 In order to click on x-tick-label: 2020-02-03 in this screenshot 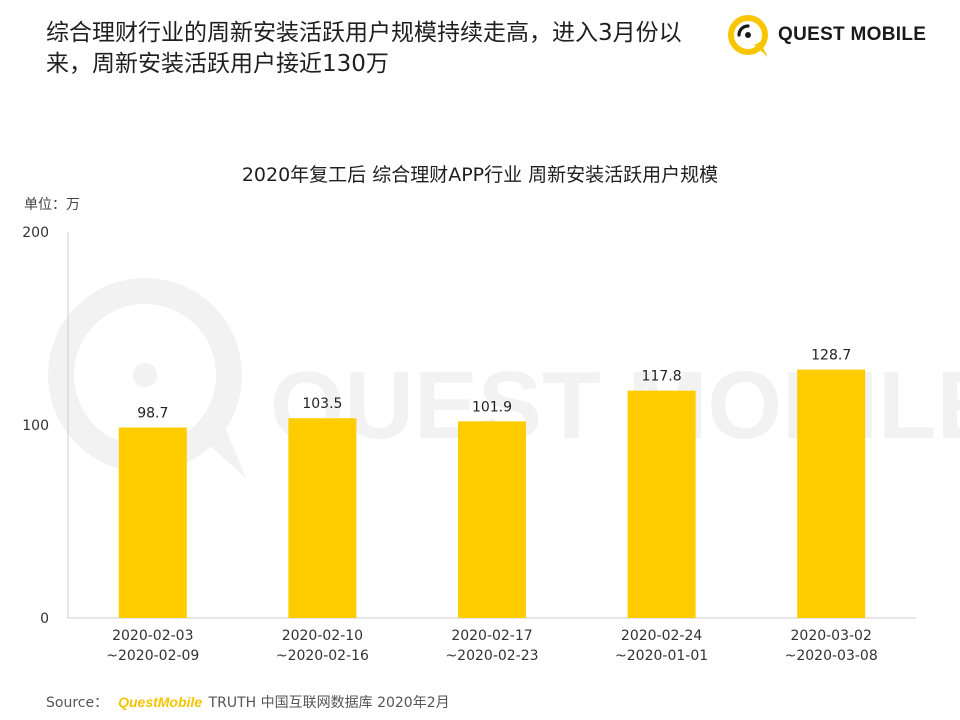, I will do `click(152, 636)`.